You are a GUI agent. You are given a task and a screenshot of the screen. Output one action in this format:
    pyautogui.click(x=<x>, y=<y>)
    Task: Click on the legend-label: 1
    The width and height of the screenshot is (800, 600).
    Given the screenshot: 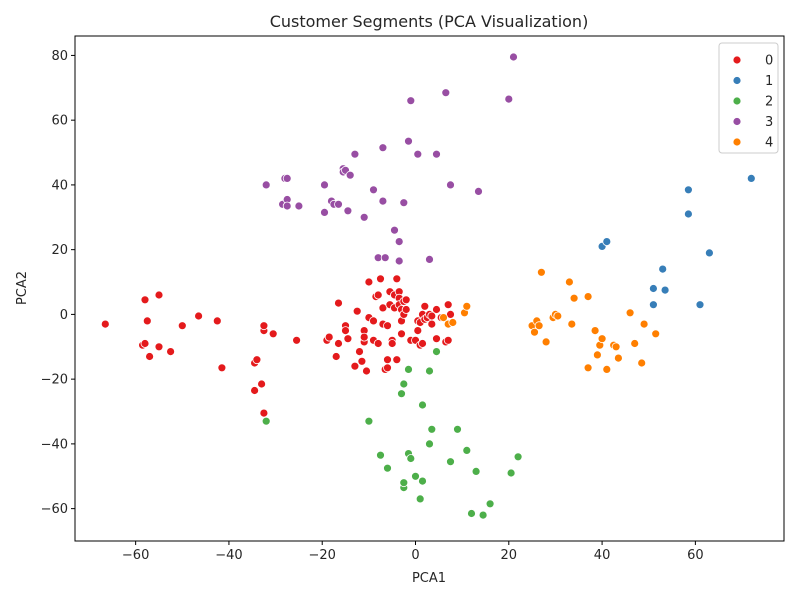 What is the action you would take?
    pyautogui.click(x=769, y=81)
    